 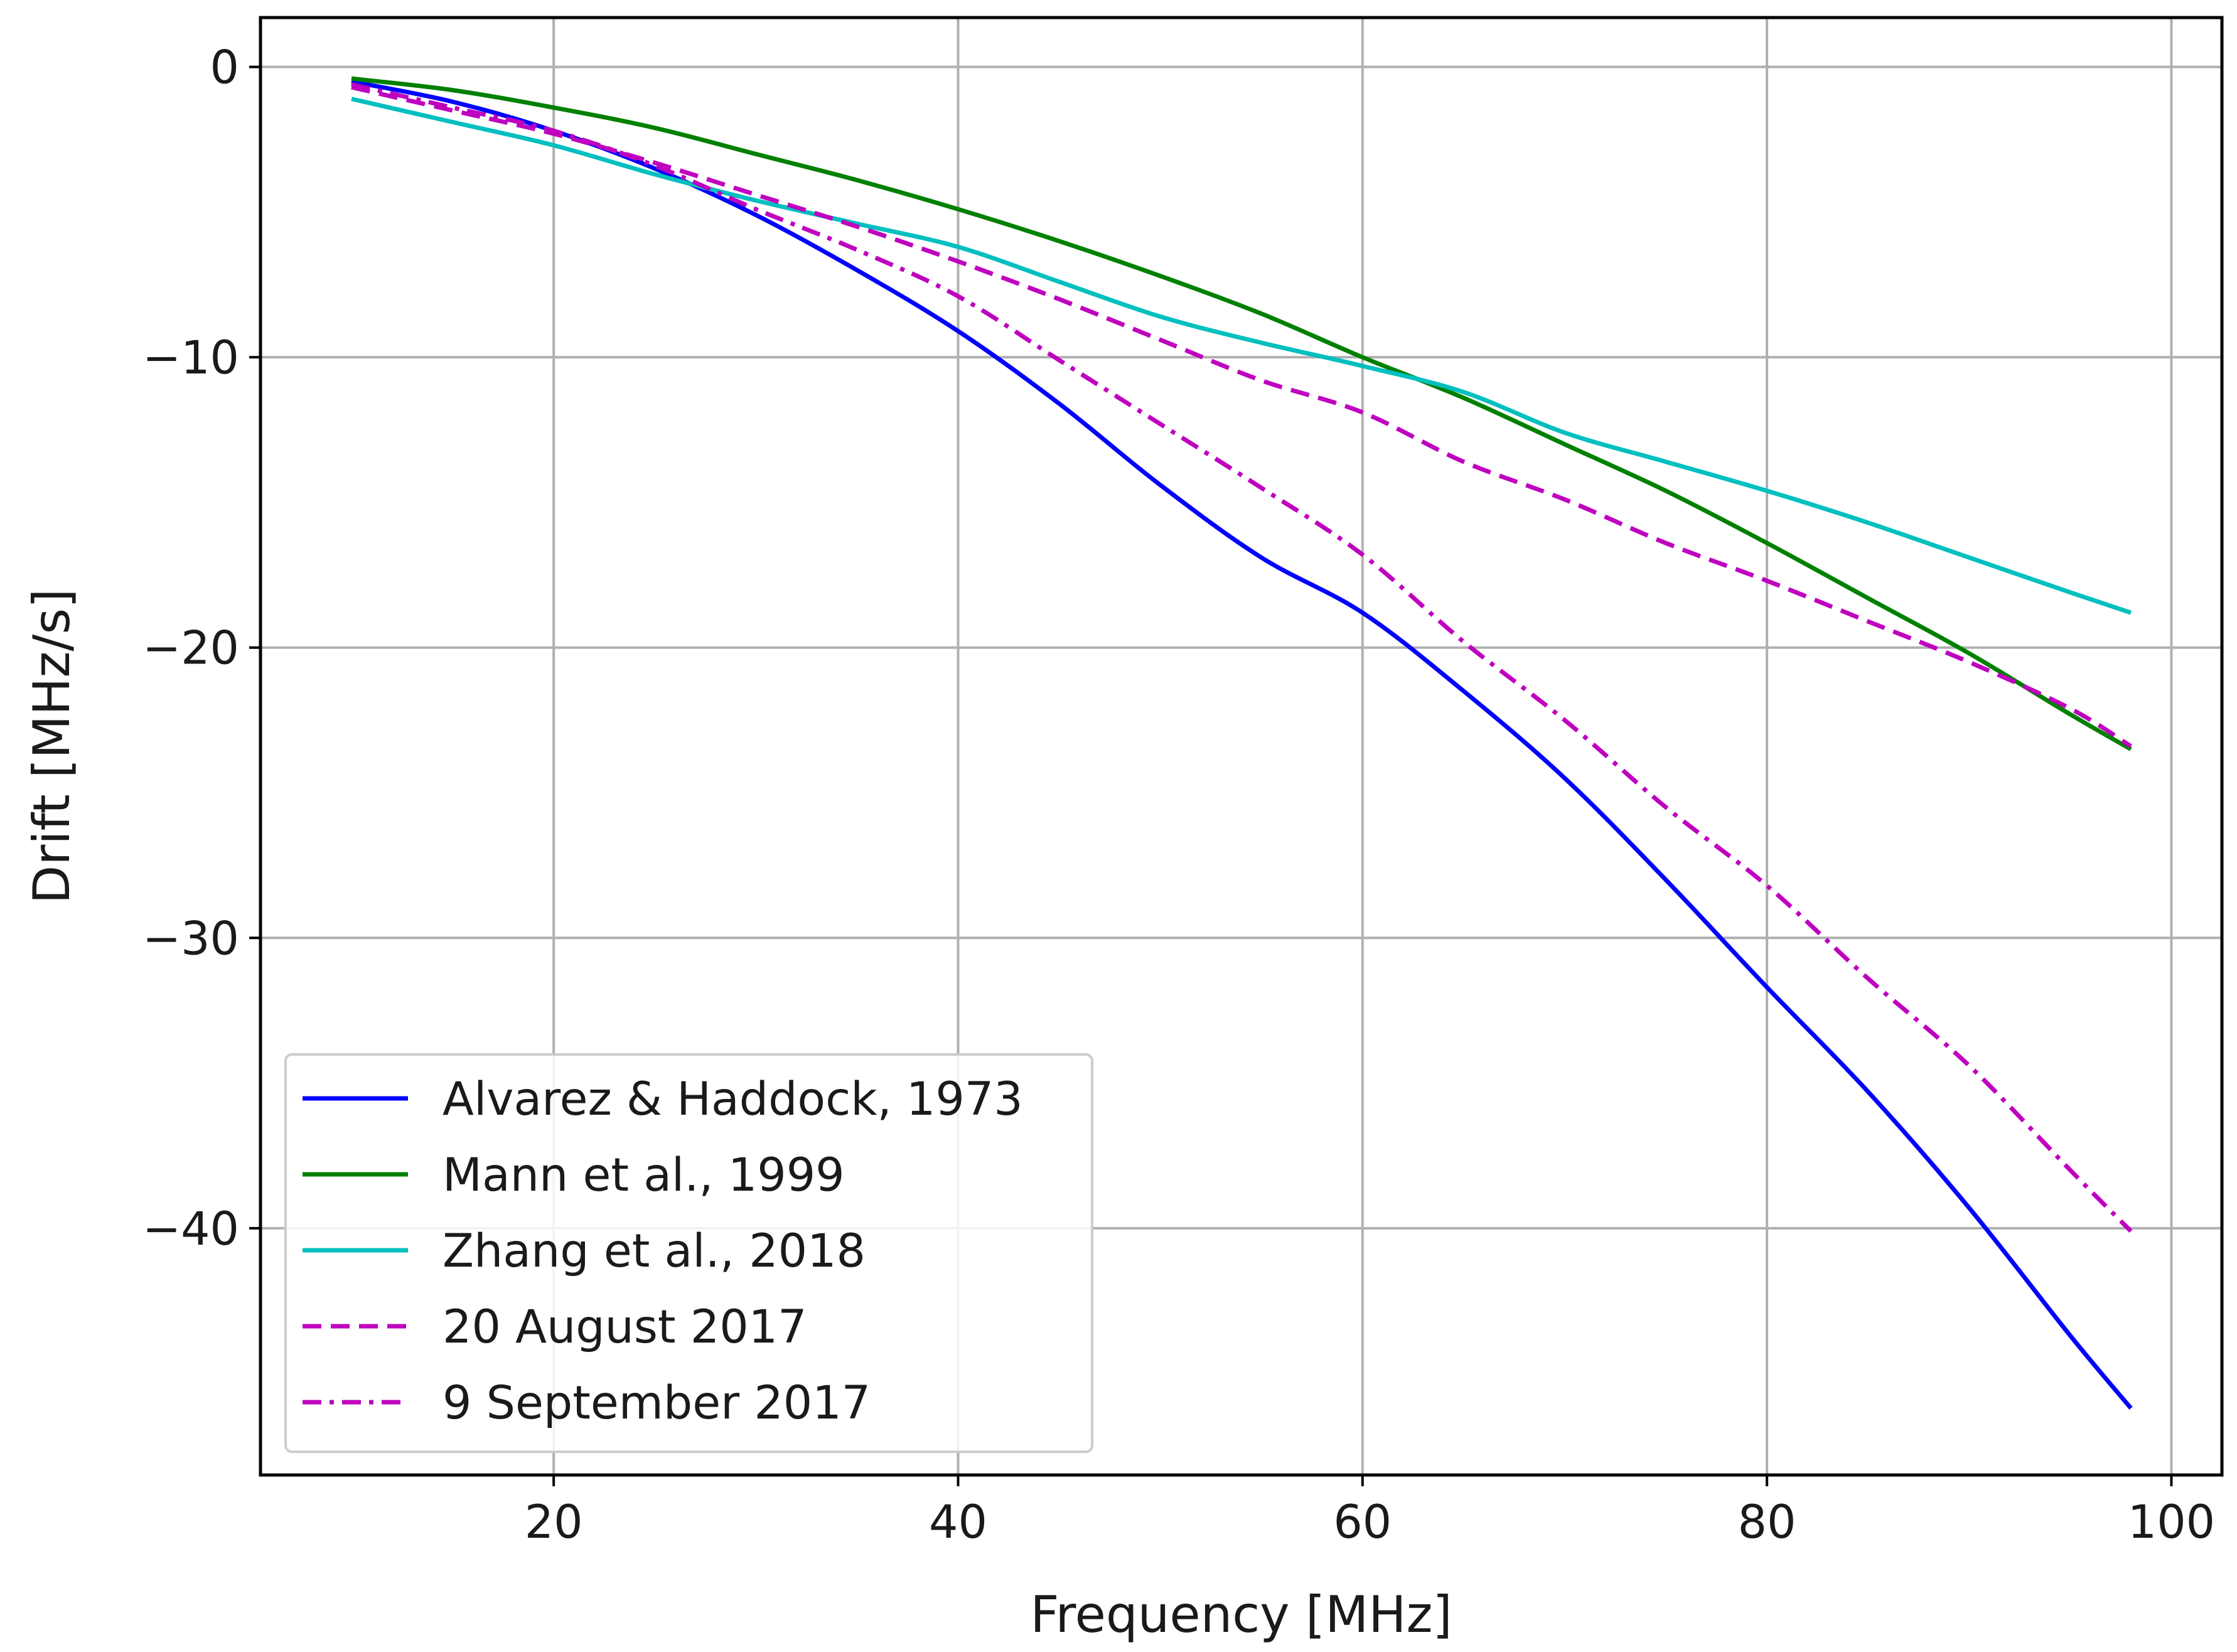 I want to click on legend-box, so click(x=688, y=1253).